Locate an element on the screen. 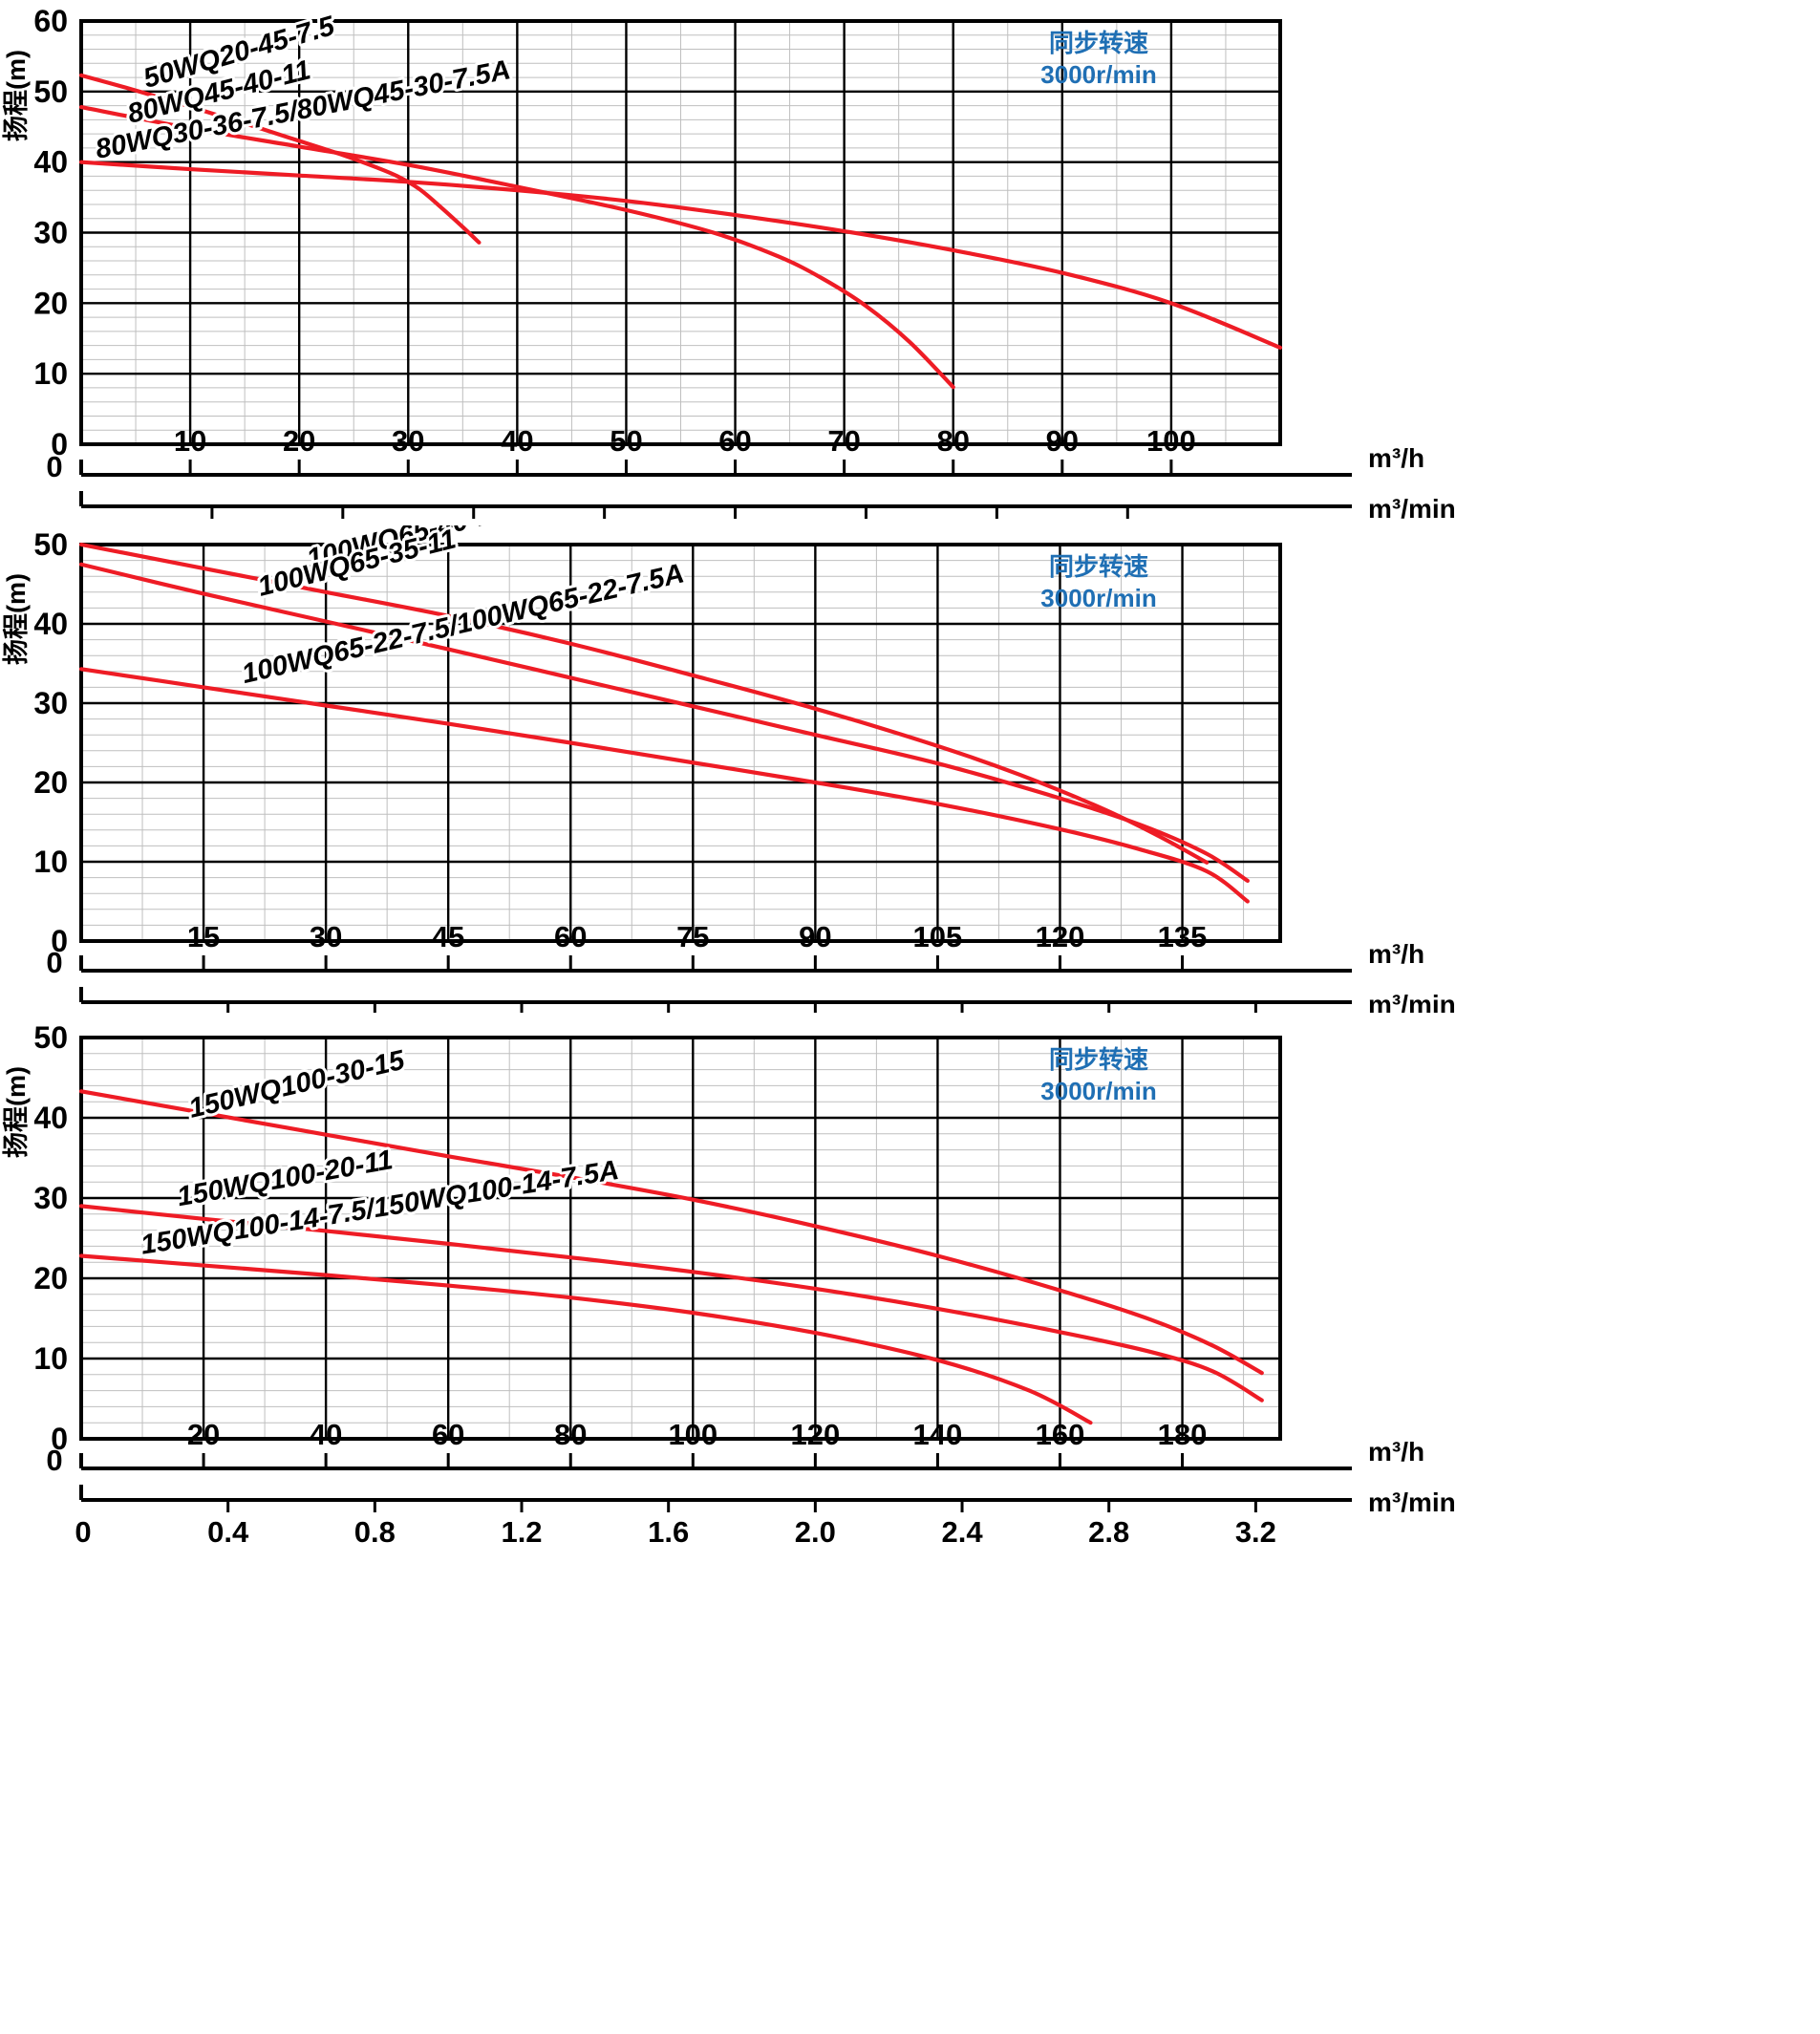 This screenshot has height=2034, width=1820. x-tick-labels-secondary: 00.20.40.60.81.01.21.41.6 is located at coordinates (670, 512).